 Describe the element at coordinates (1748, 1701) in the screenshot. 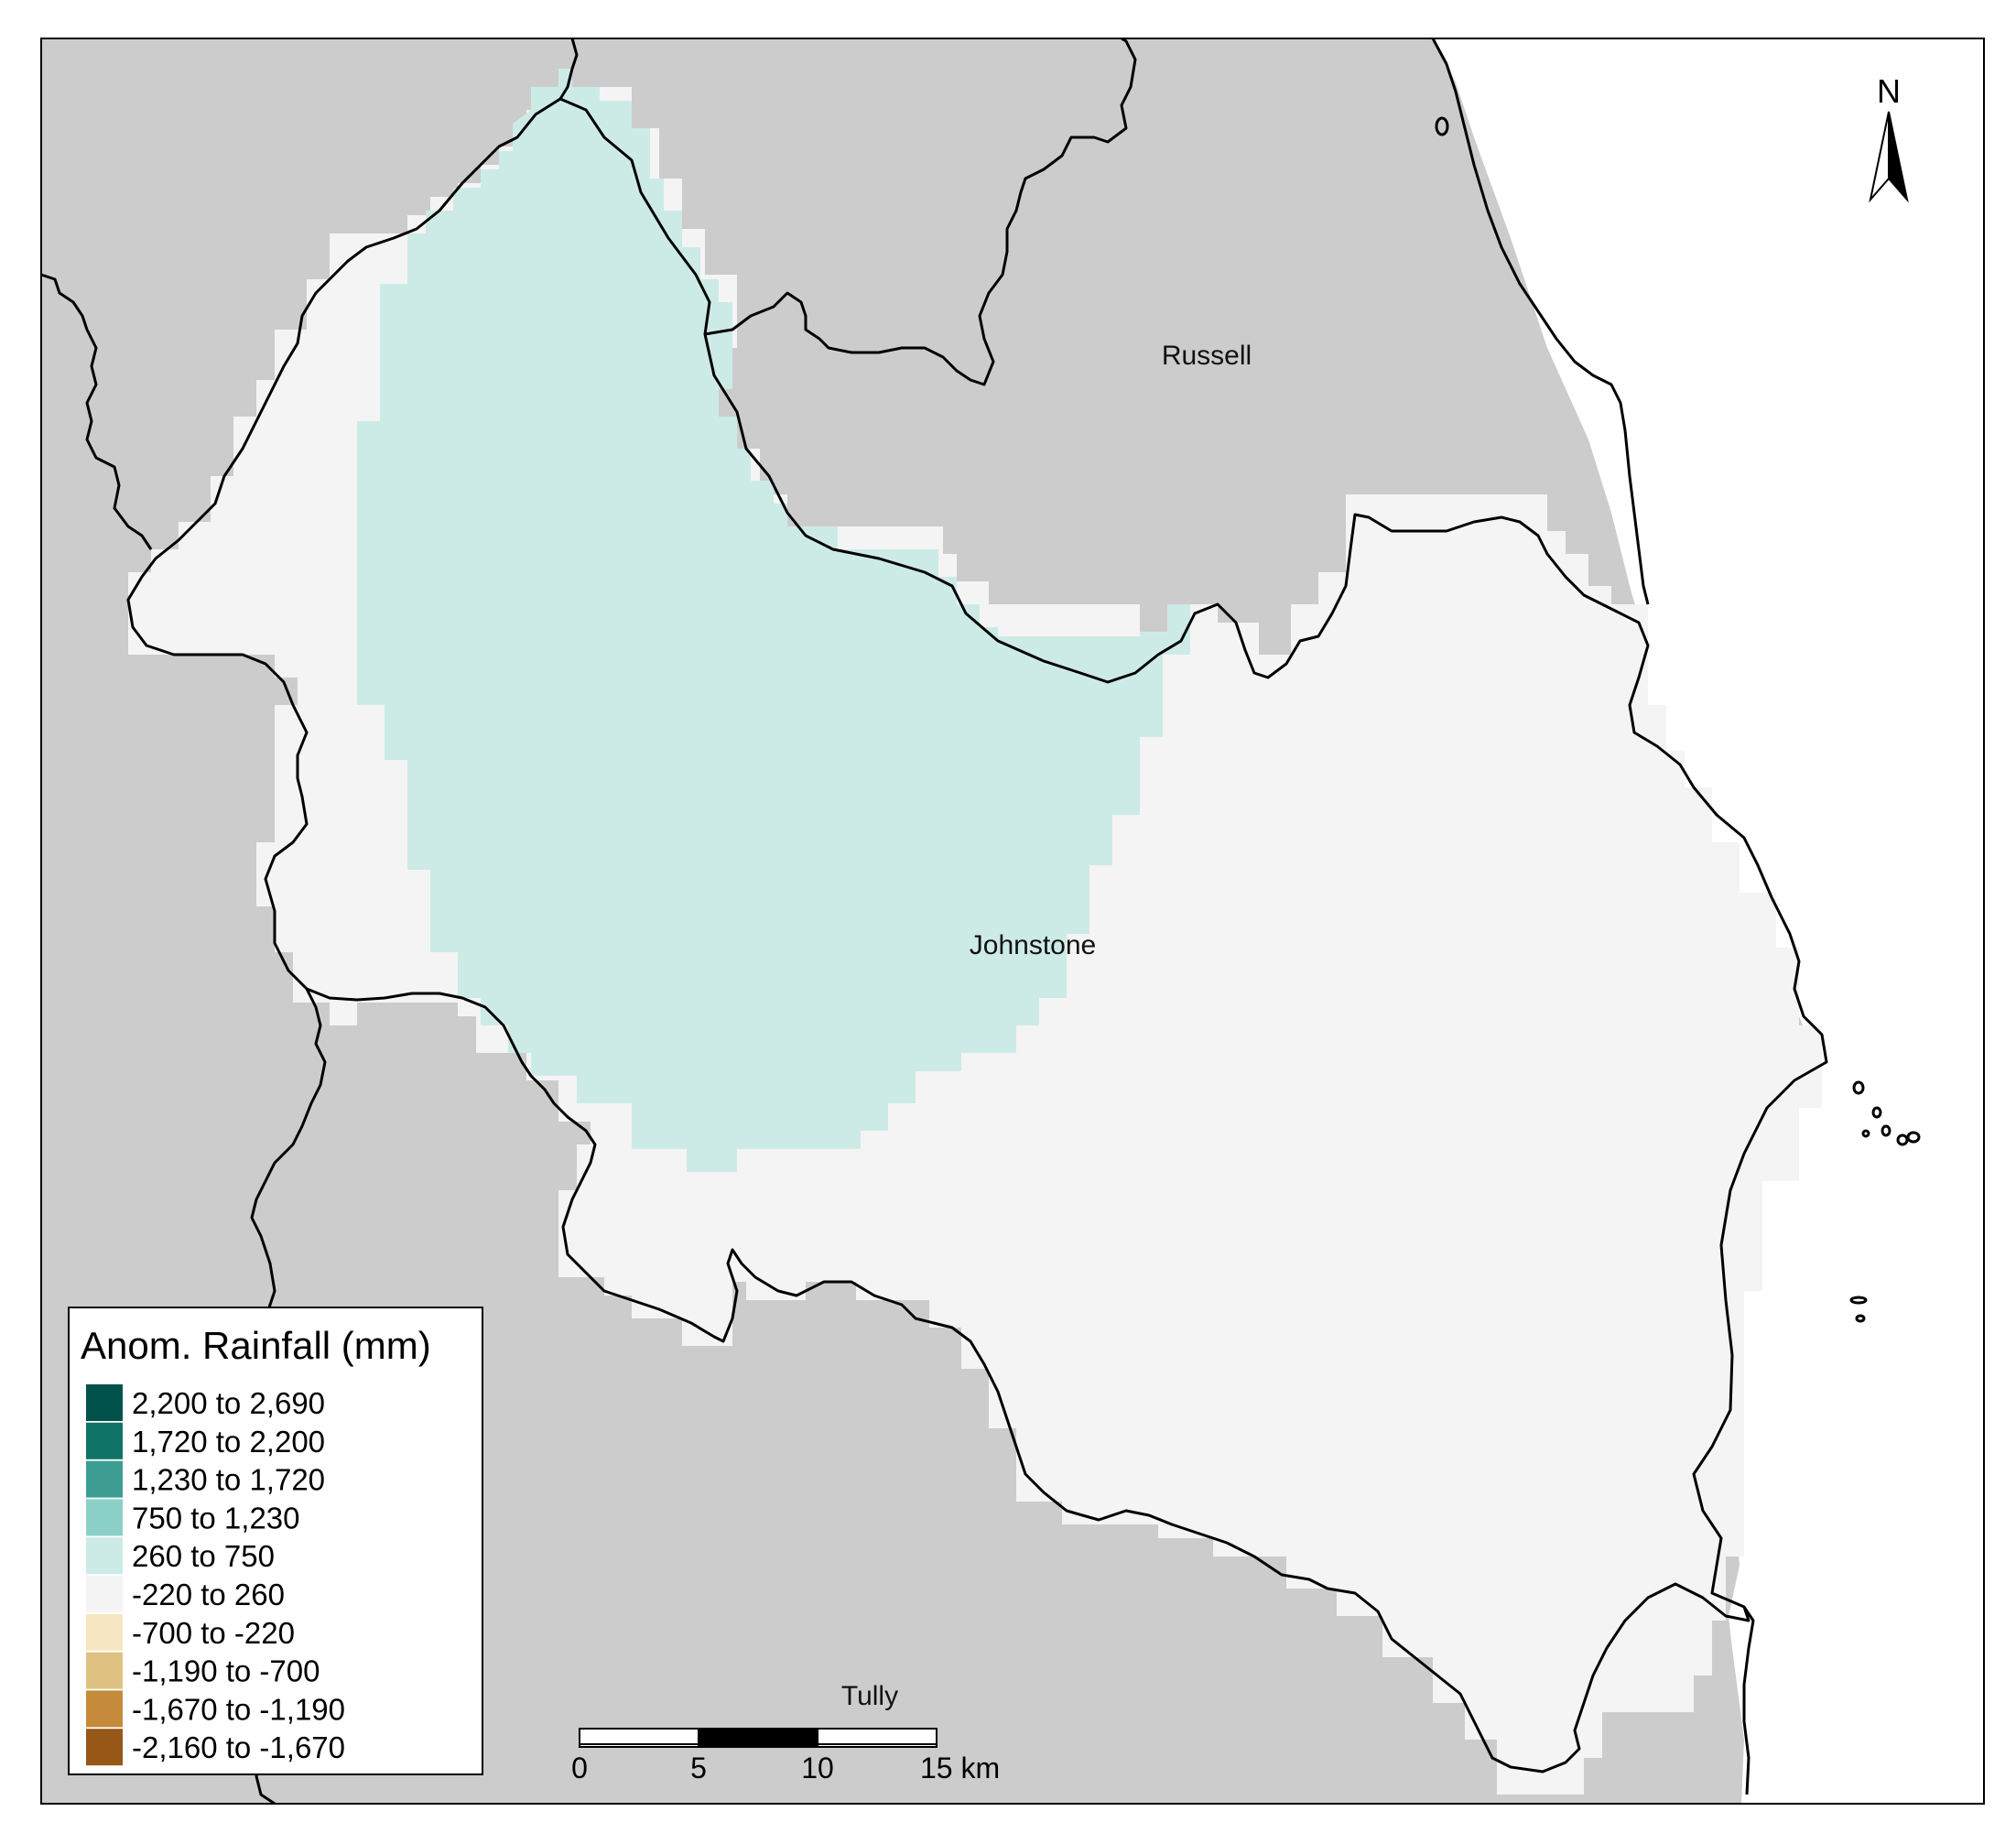

I see `coastline-south` at that location.